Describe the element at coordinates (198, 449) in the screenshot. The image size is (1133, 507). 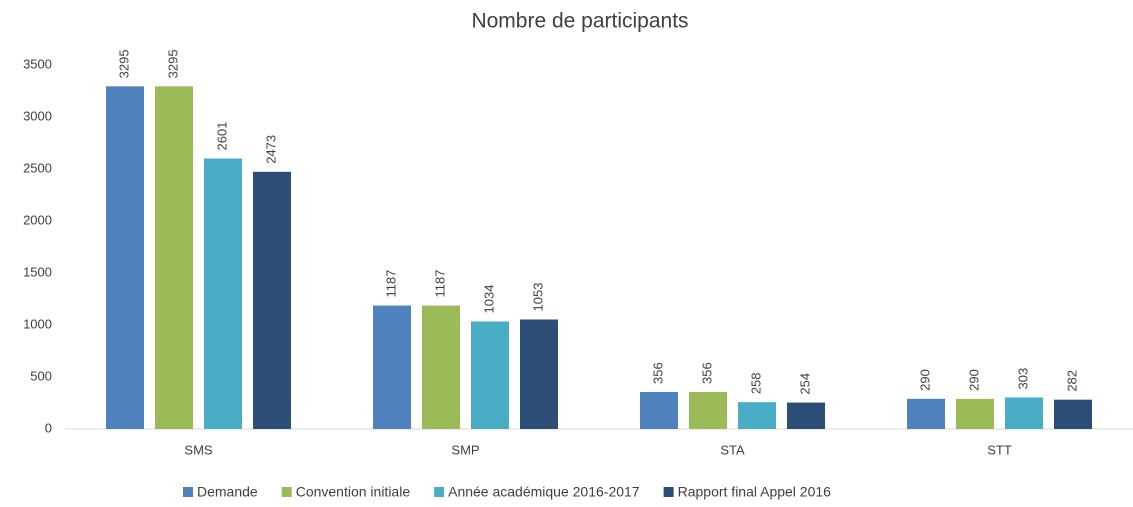
I see `x-tick-label: SMS` at that location.